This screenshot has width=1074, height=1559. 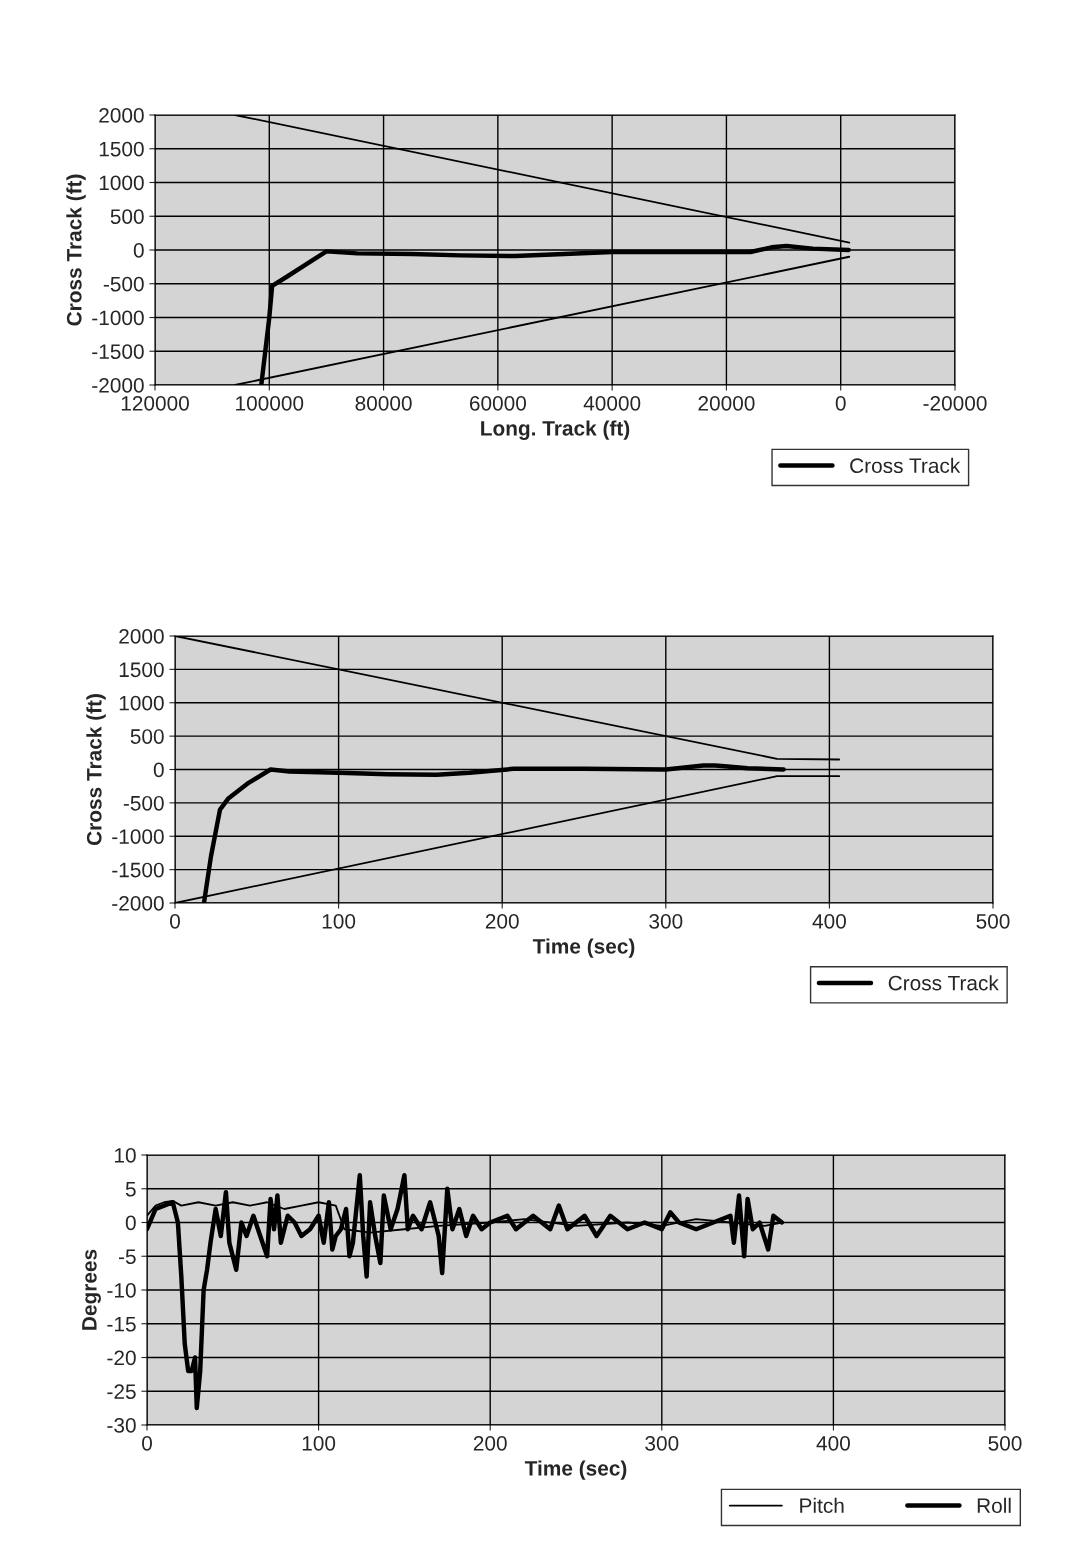 What do you see at coordinates (994, 1505) in the screenshot?
I see `legend-label: Roll` at bounding box center [994, 1505].